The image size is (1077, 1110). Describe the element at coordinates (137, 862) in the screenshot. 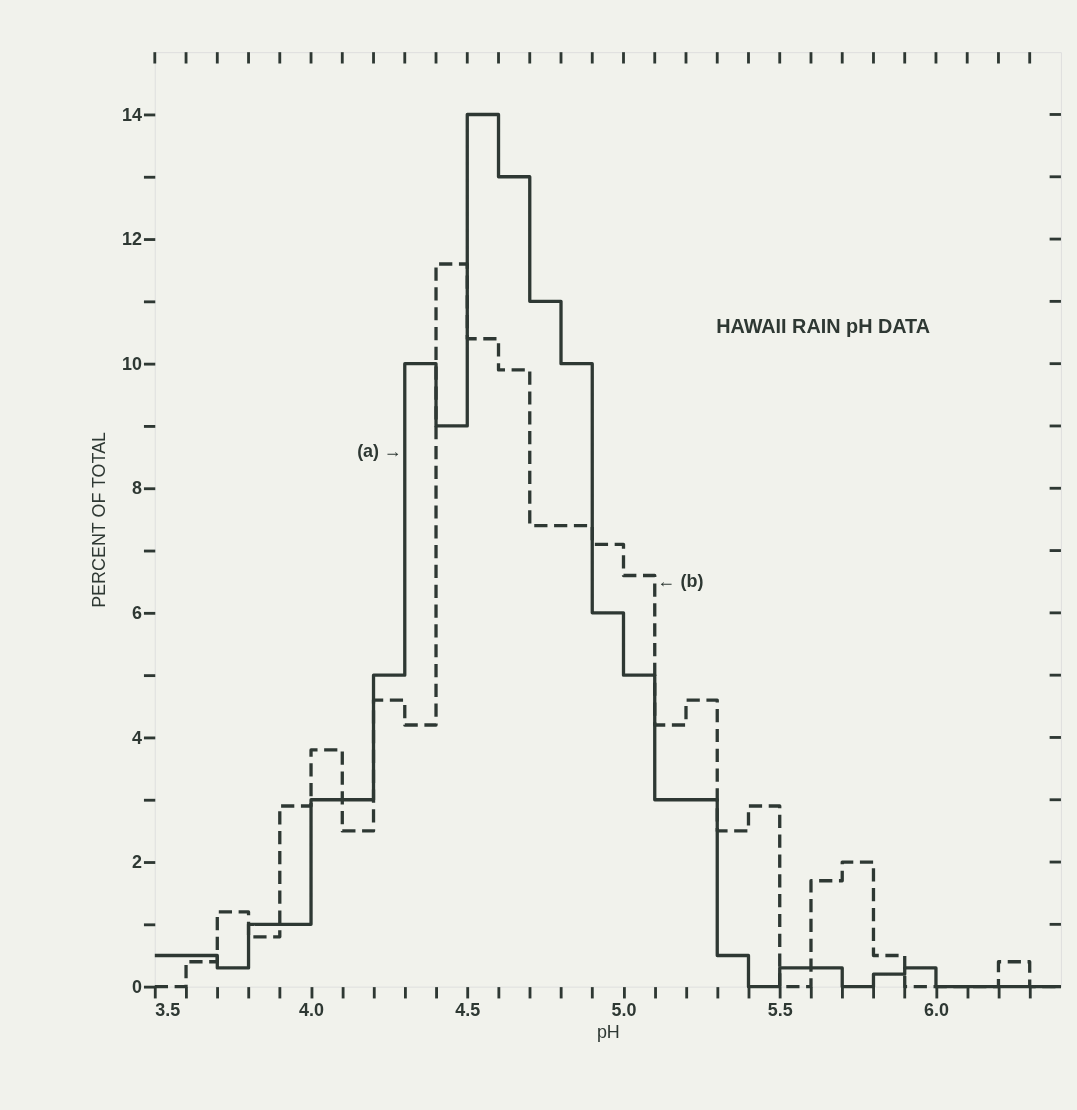

I see `y-tick-label: 2` at that location.